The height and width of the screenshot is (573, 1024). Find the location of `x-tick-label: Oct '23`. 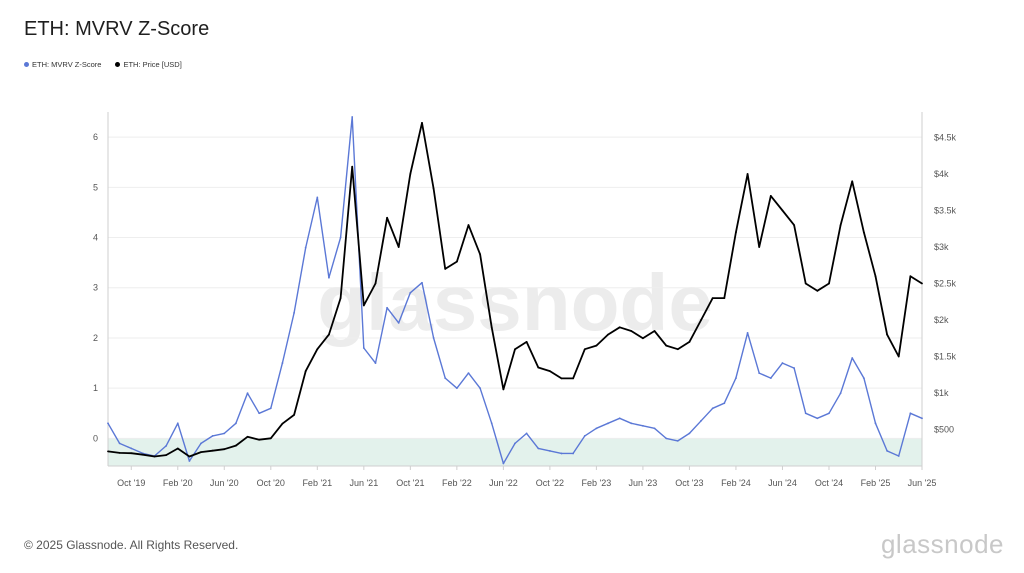

x-tick-label: Oct '23 is located at coordinates (689, 483).